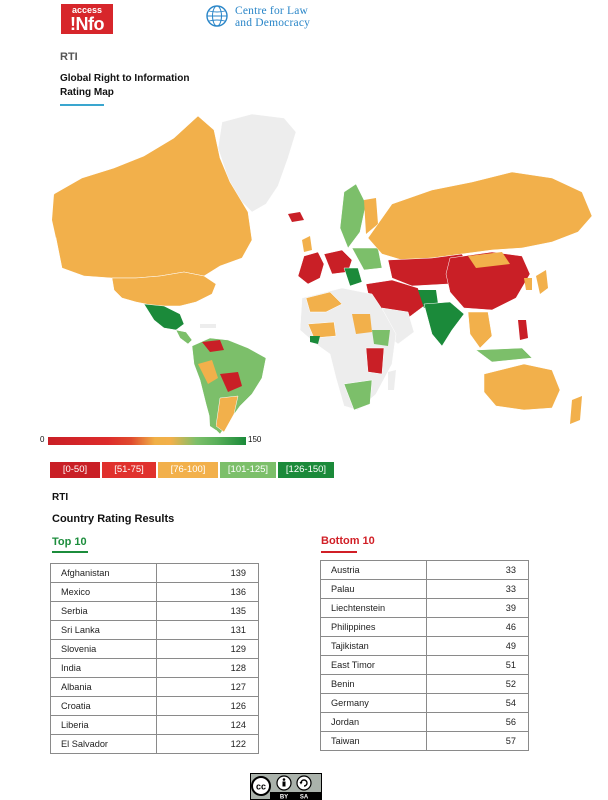 The height and width of the screenshot is (800, 608). What do you see at coordinates (147, 441) in the screenshot?
I see `scale-gradient-bar` at bounding box center [147, 441].